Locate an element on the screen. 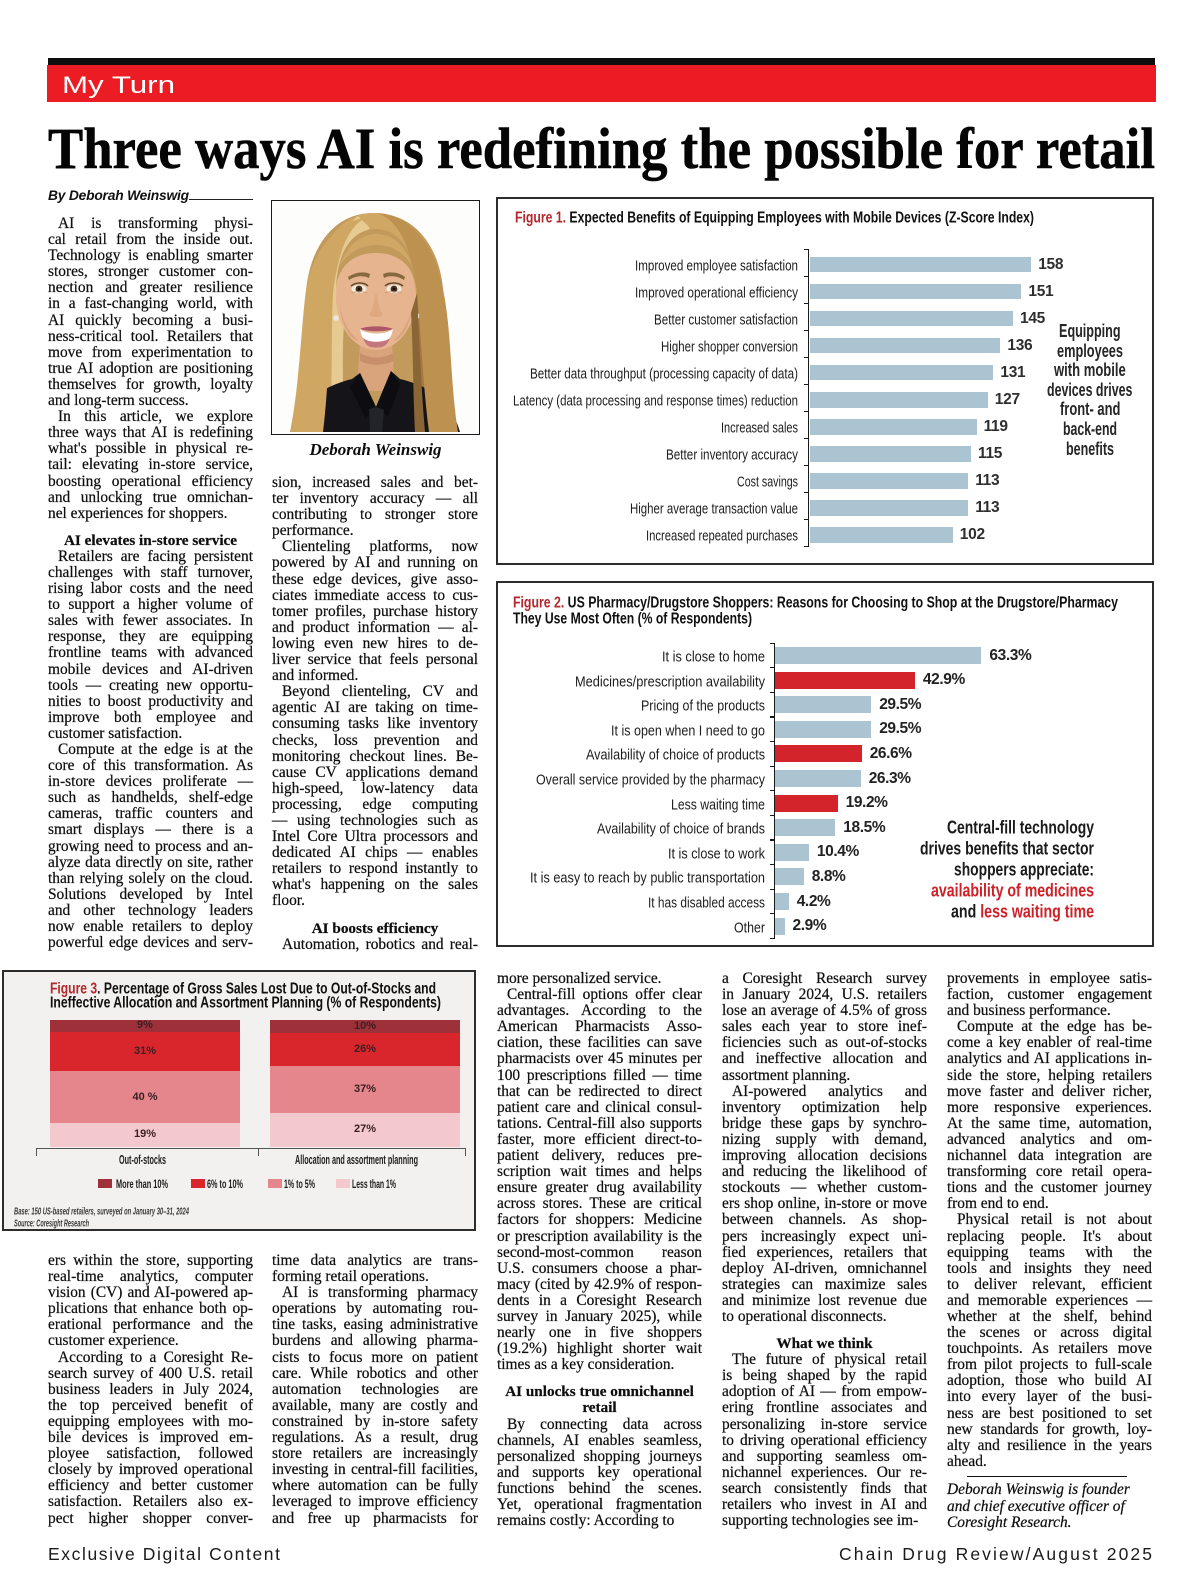  svg-text: Cost savings is located at coordinates (767, 481).